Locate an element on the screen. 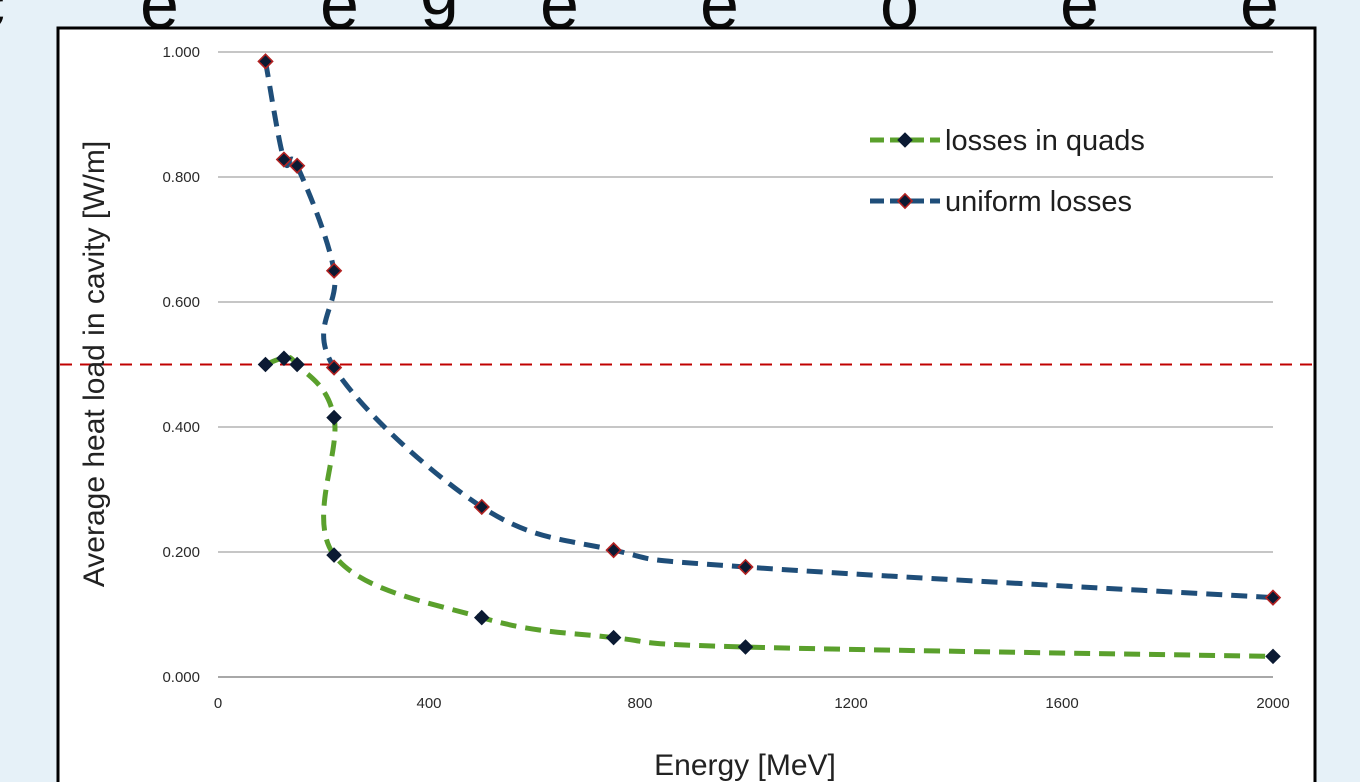  legend-entry-losses-in-quads: losses in quads is located at coordinates (1007, 141).